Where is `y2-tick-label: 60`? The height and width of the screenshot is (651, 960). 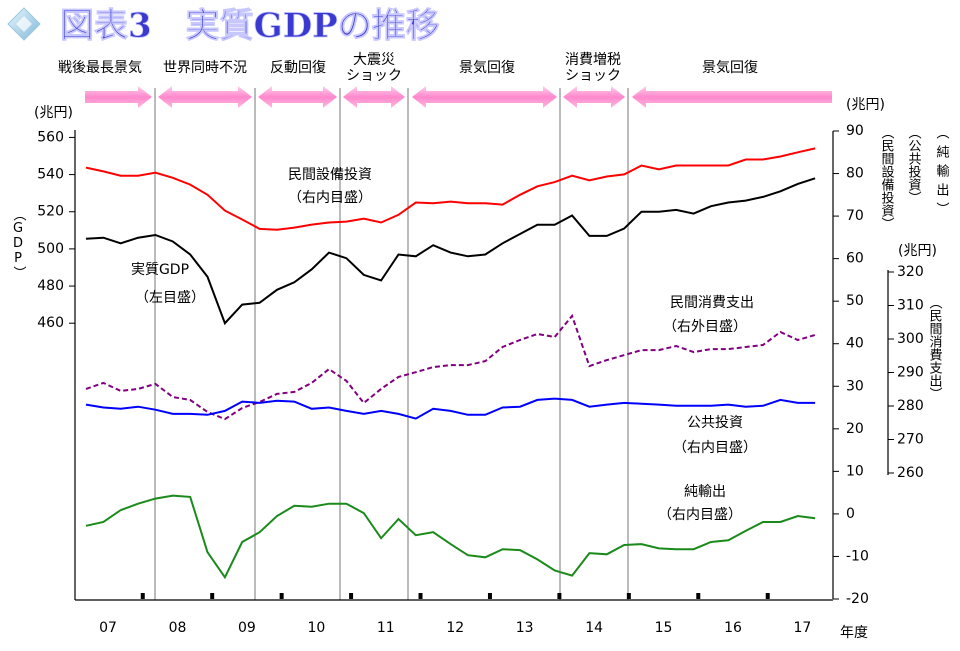 y2-tick-label: 60 is located at coordinates (855, 259).